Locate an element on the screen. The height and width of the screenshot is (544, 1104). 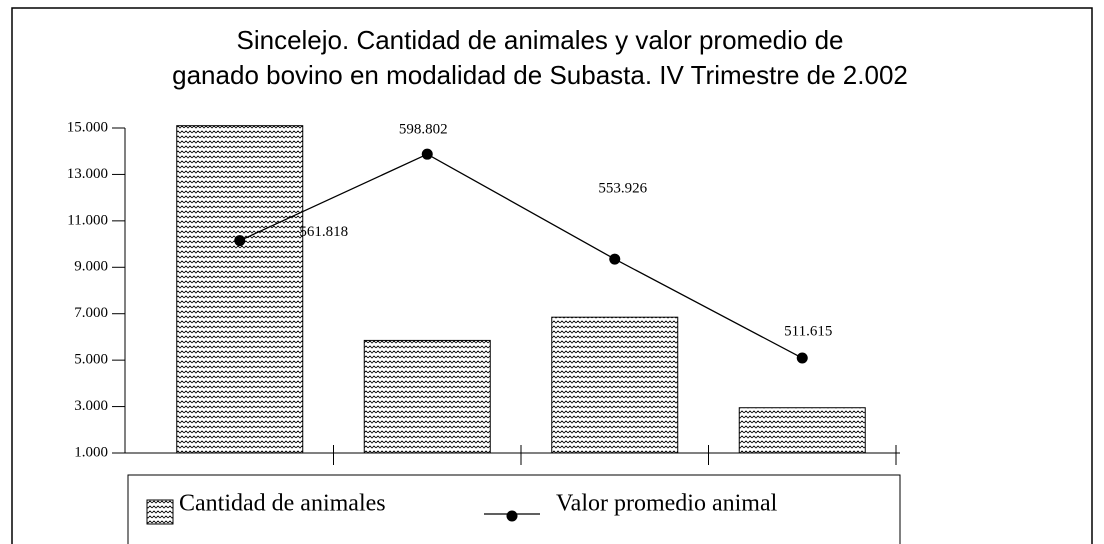
legend-label: Cantidad de animales is located at coordinates (282, 504).